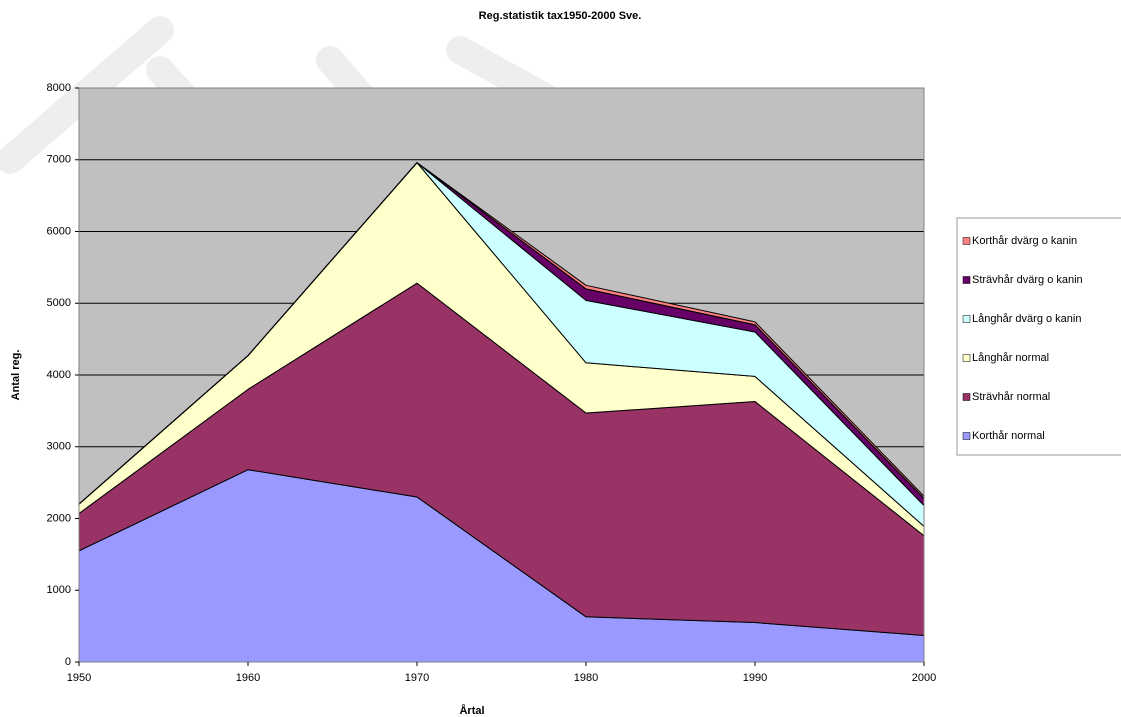  What do you see at coordinates (59, 303) in the screenshot?
I see `y-tick-label: 5000` at bounding box center [59, 303].